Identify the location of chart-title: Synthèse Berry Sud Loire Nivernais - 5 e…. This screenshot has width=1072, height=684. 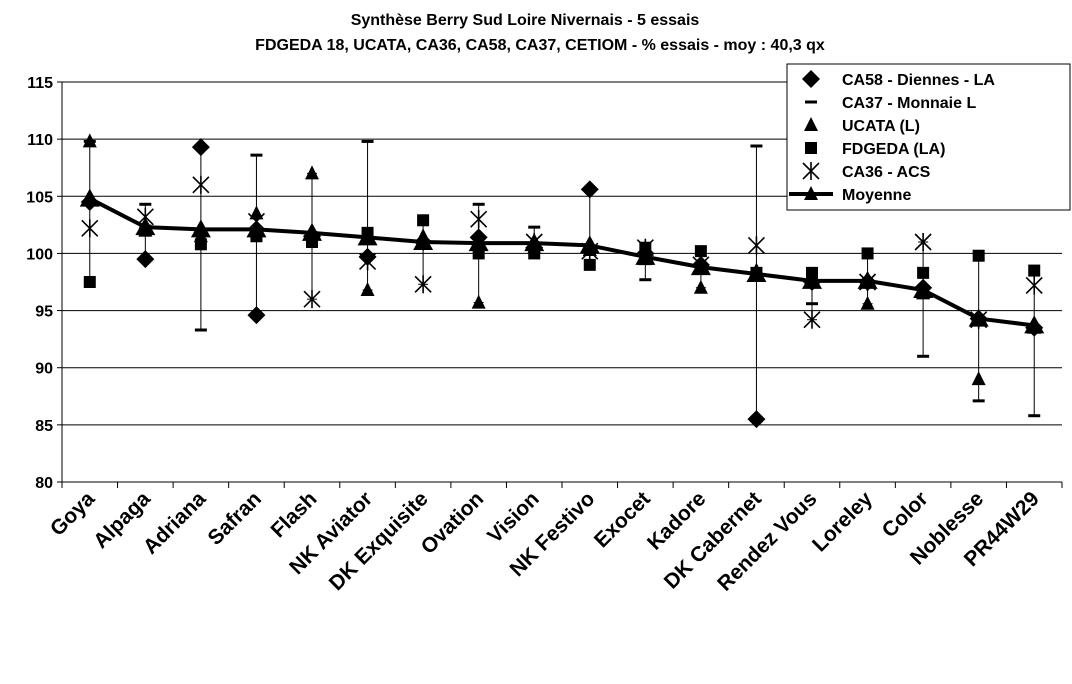
(525, 20).